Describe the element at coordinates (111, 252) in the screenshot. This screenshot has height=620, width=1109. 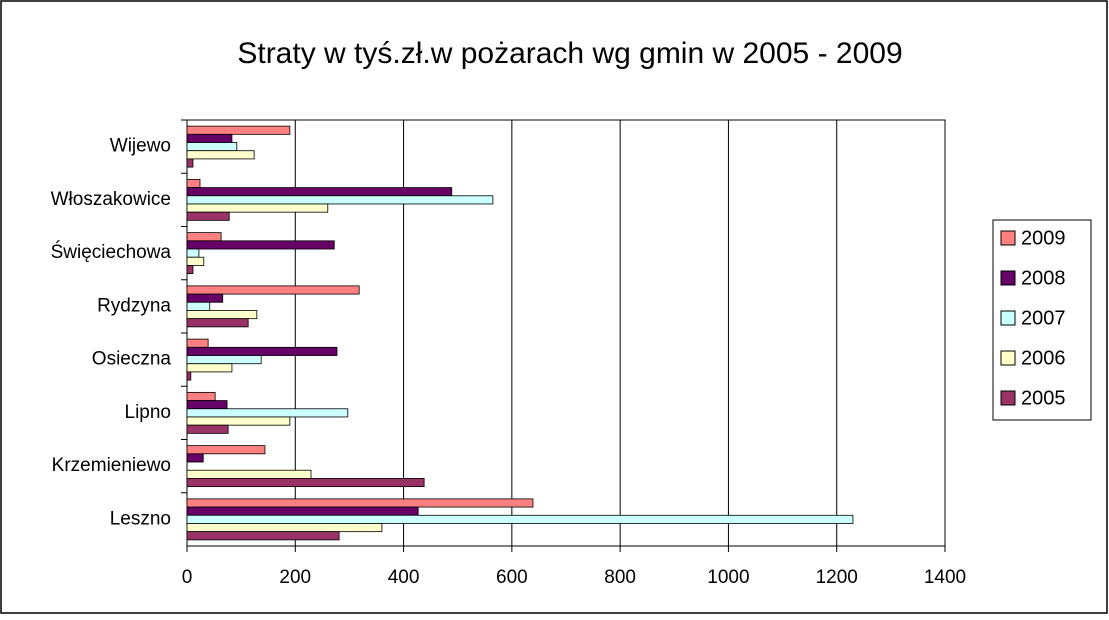
I see `y-tick-label: Święciechowa` at that location.